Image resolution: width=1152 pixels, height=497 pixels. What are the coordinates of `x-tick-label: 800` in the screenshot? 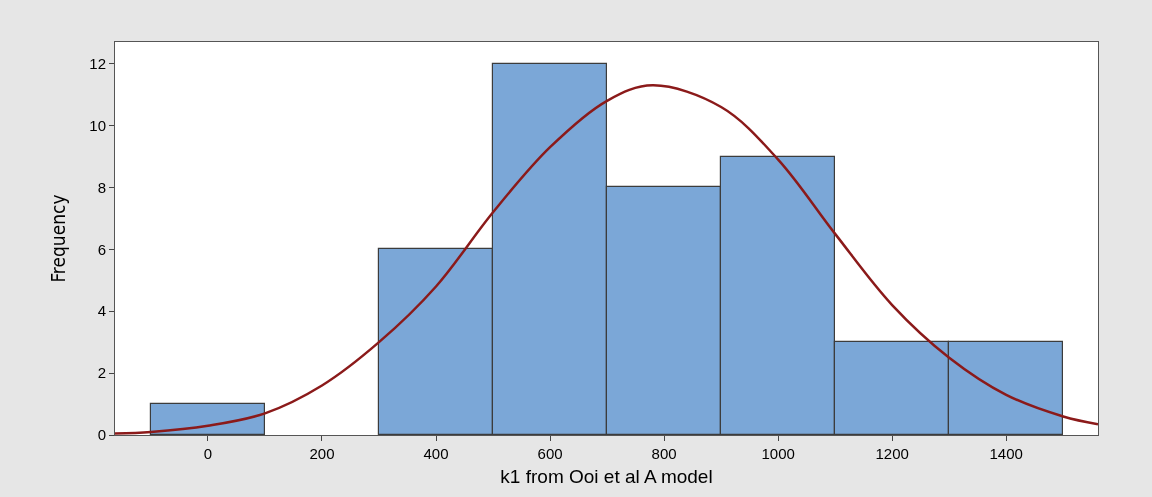 It's located at (664, 453).